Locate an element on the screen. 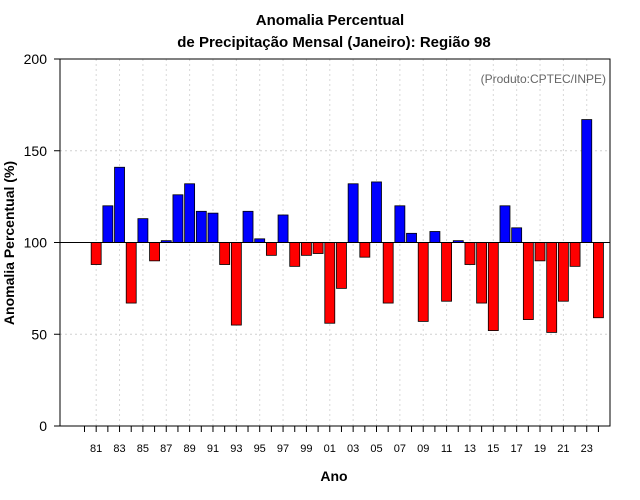  x-tick-label: 91 is located at coordinates (213, 449).